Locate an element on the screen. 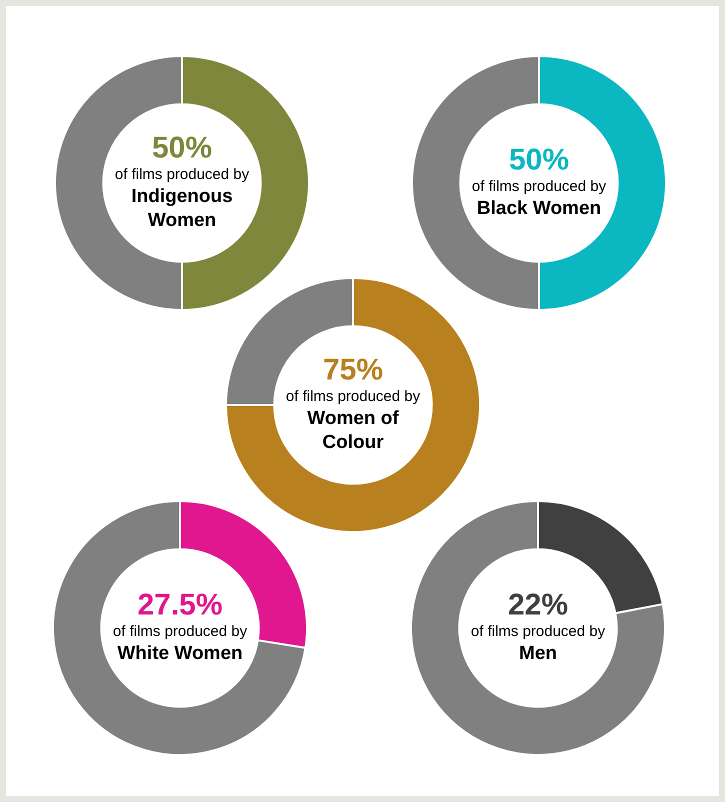 The height and width of the screenshot is (802, 725). text: Indigenous Women is located at coordinates (182, 209).